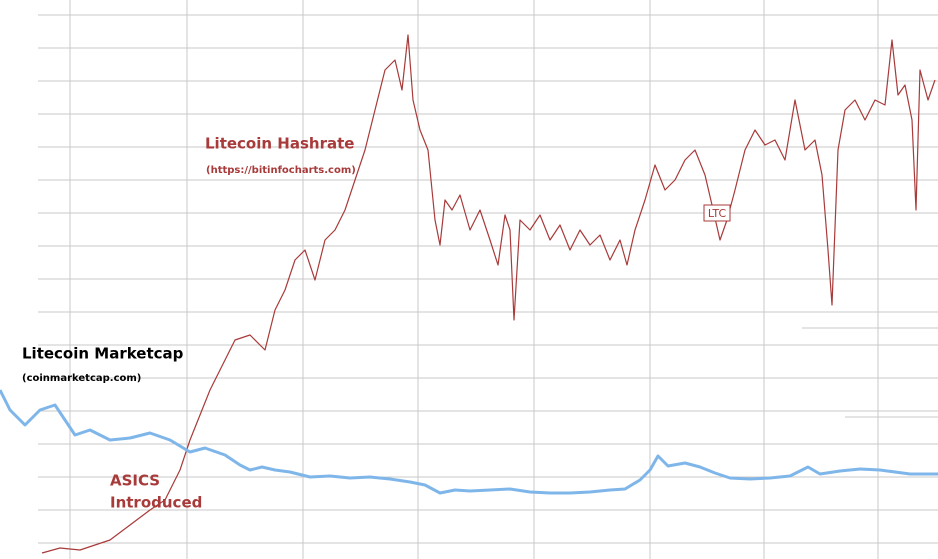  I want to click on annotation: ASICS, so click(135, 481).